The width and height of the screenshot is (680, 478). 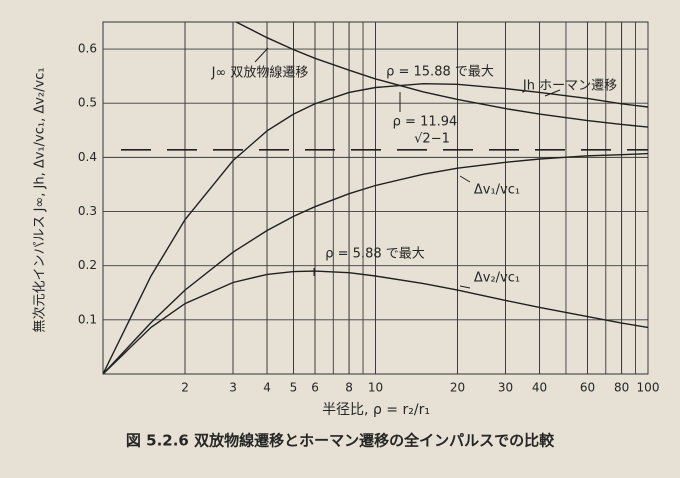 I want to click on y-tick-label: 0.2, so click(x=87, y=265).